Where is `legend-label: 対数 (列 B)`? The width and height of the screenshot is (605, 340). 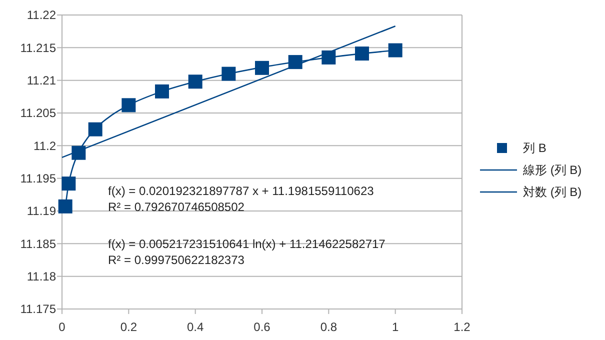 legend-label: 対数 (列 B) is located at coordinates (552, 192).